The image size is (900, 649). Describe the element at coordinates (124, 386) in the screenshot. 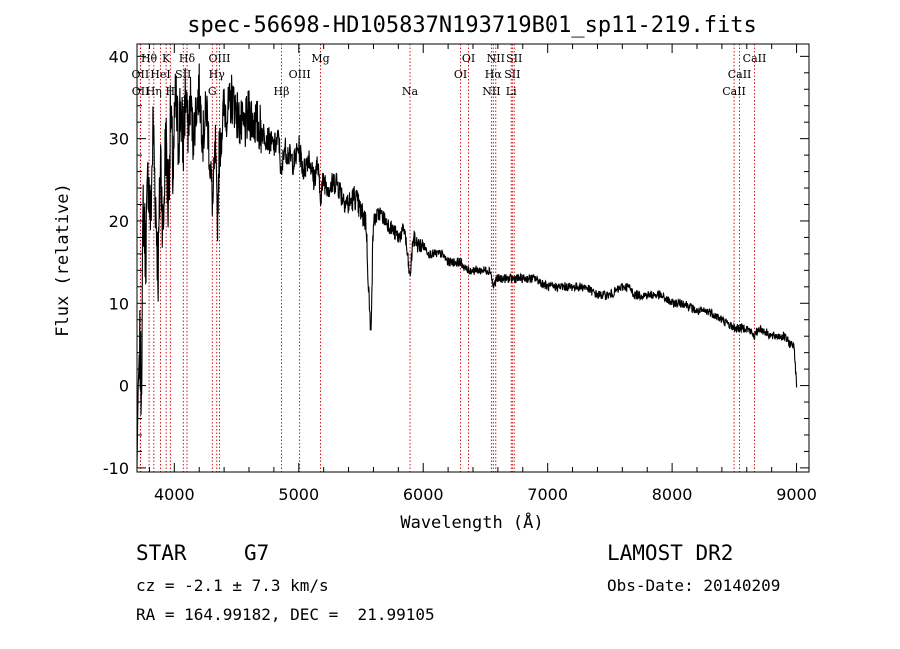

I see `y-tick-label: 0` at that location.